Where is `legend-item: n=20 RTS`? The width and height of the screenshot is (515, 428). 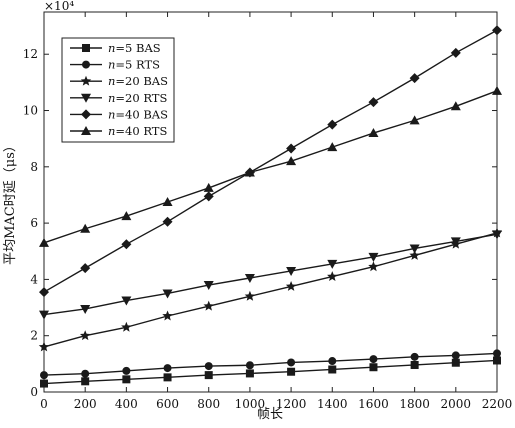 legend-item: n=20 RTS is located at coordinates (118, 98).